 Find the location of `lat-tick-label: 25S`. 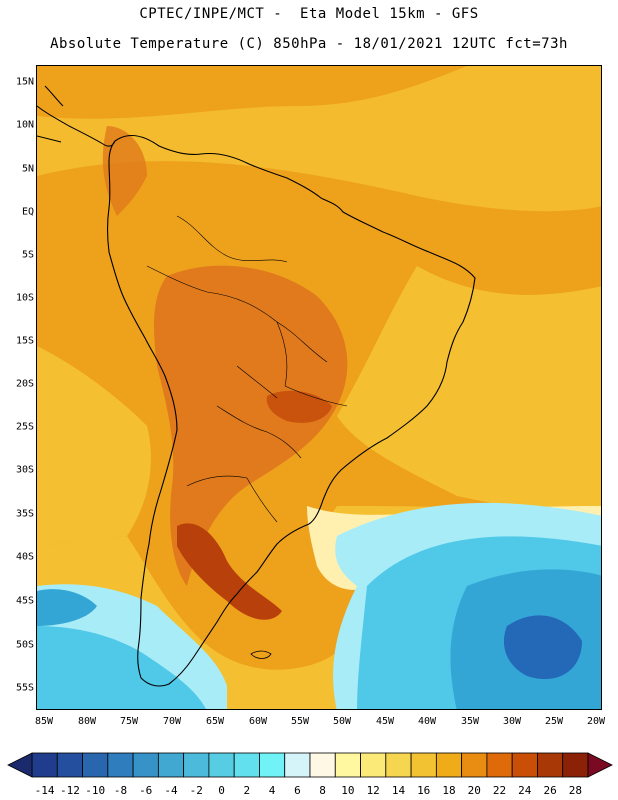

lat-tick-label: 25S is located at coordinates (24, 427).